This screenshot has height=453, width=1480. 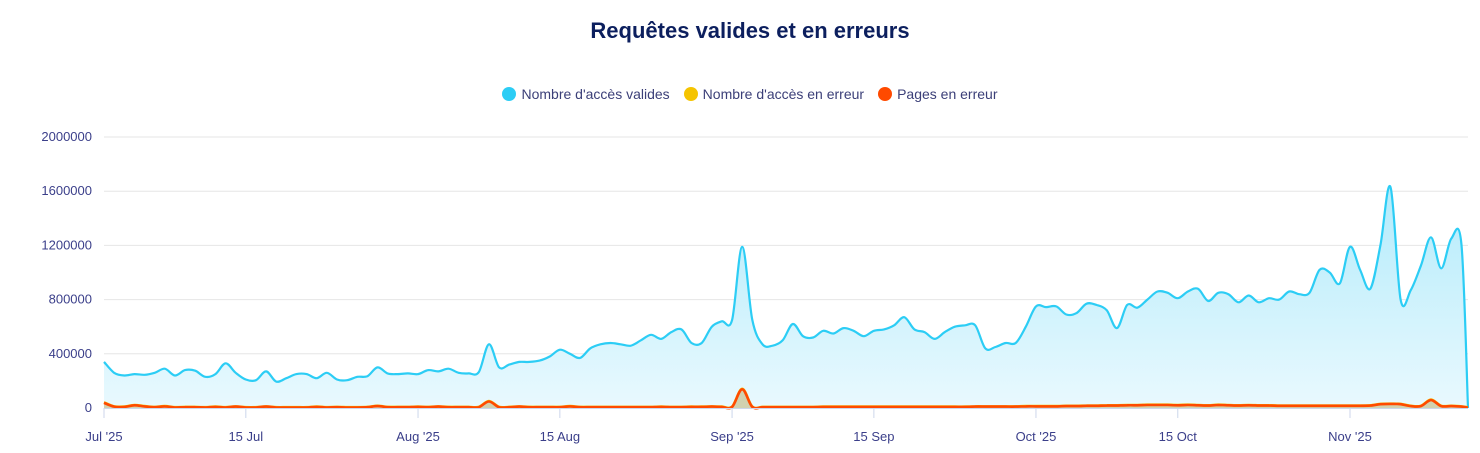 What do you see at coordinates (873, 436) in the screenshot?
I see `x-tick-label: 15 Sep` at bounding box center [873, 436].